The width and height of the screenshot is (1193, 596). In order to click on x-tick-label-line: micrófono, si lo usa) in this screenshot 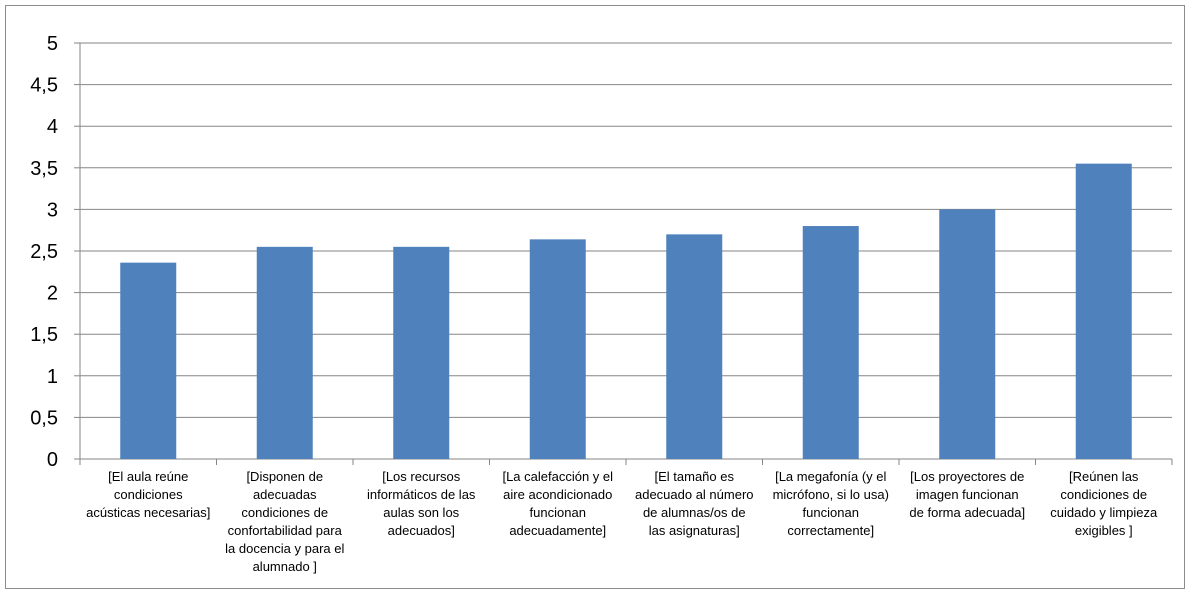, I will do `click(831, 494)`.